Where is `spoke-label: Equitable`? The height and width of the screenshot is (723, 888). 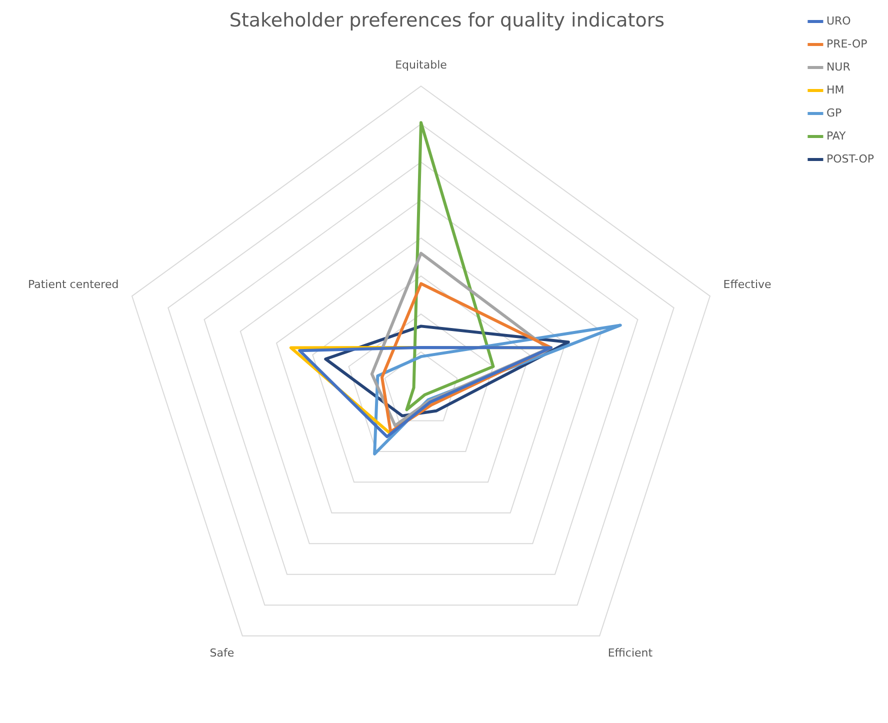 spoke-label: Equitable is located at coordinates (421, 65).